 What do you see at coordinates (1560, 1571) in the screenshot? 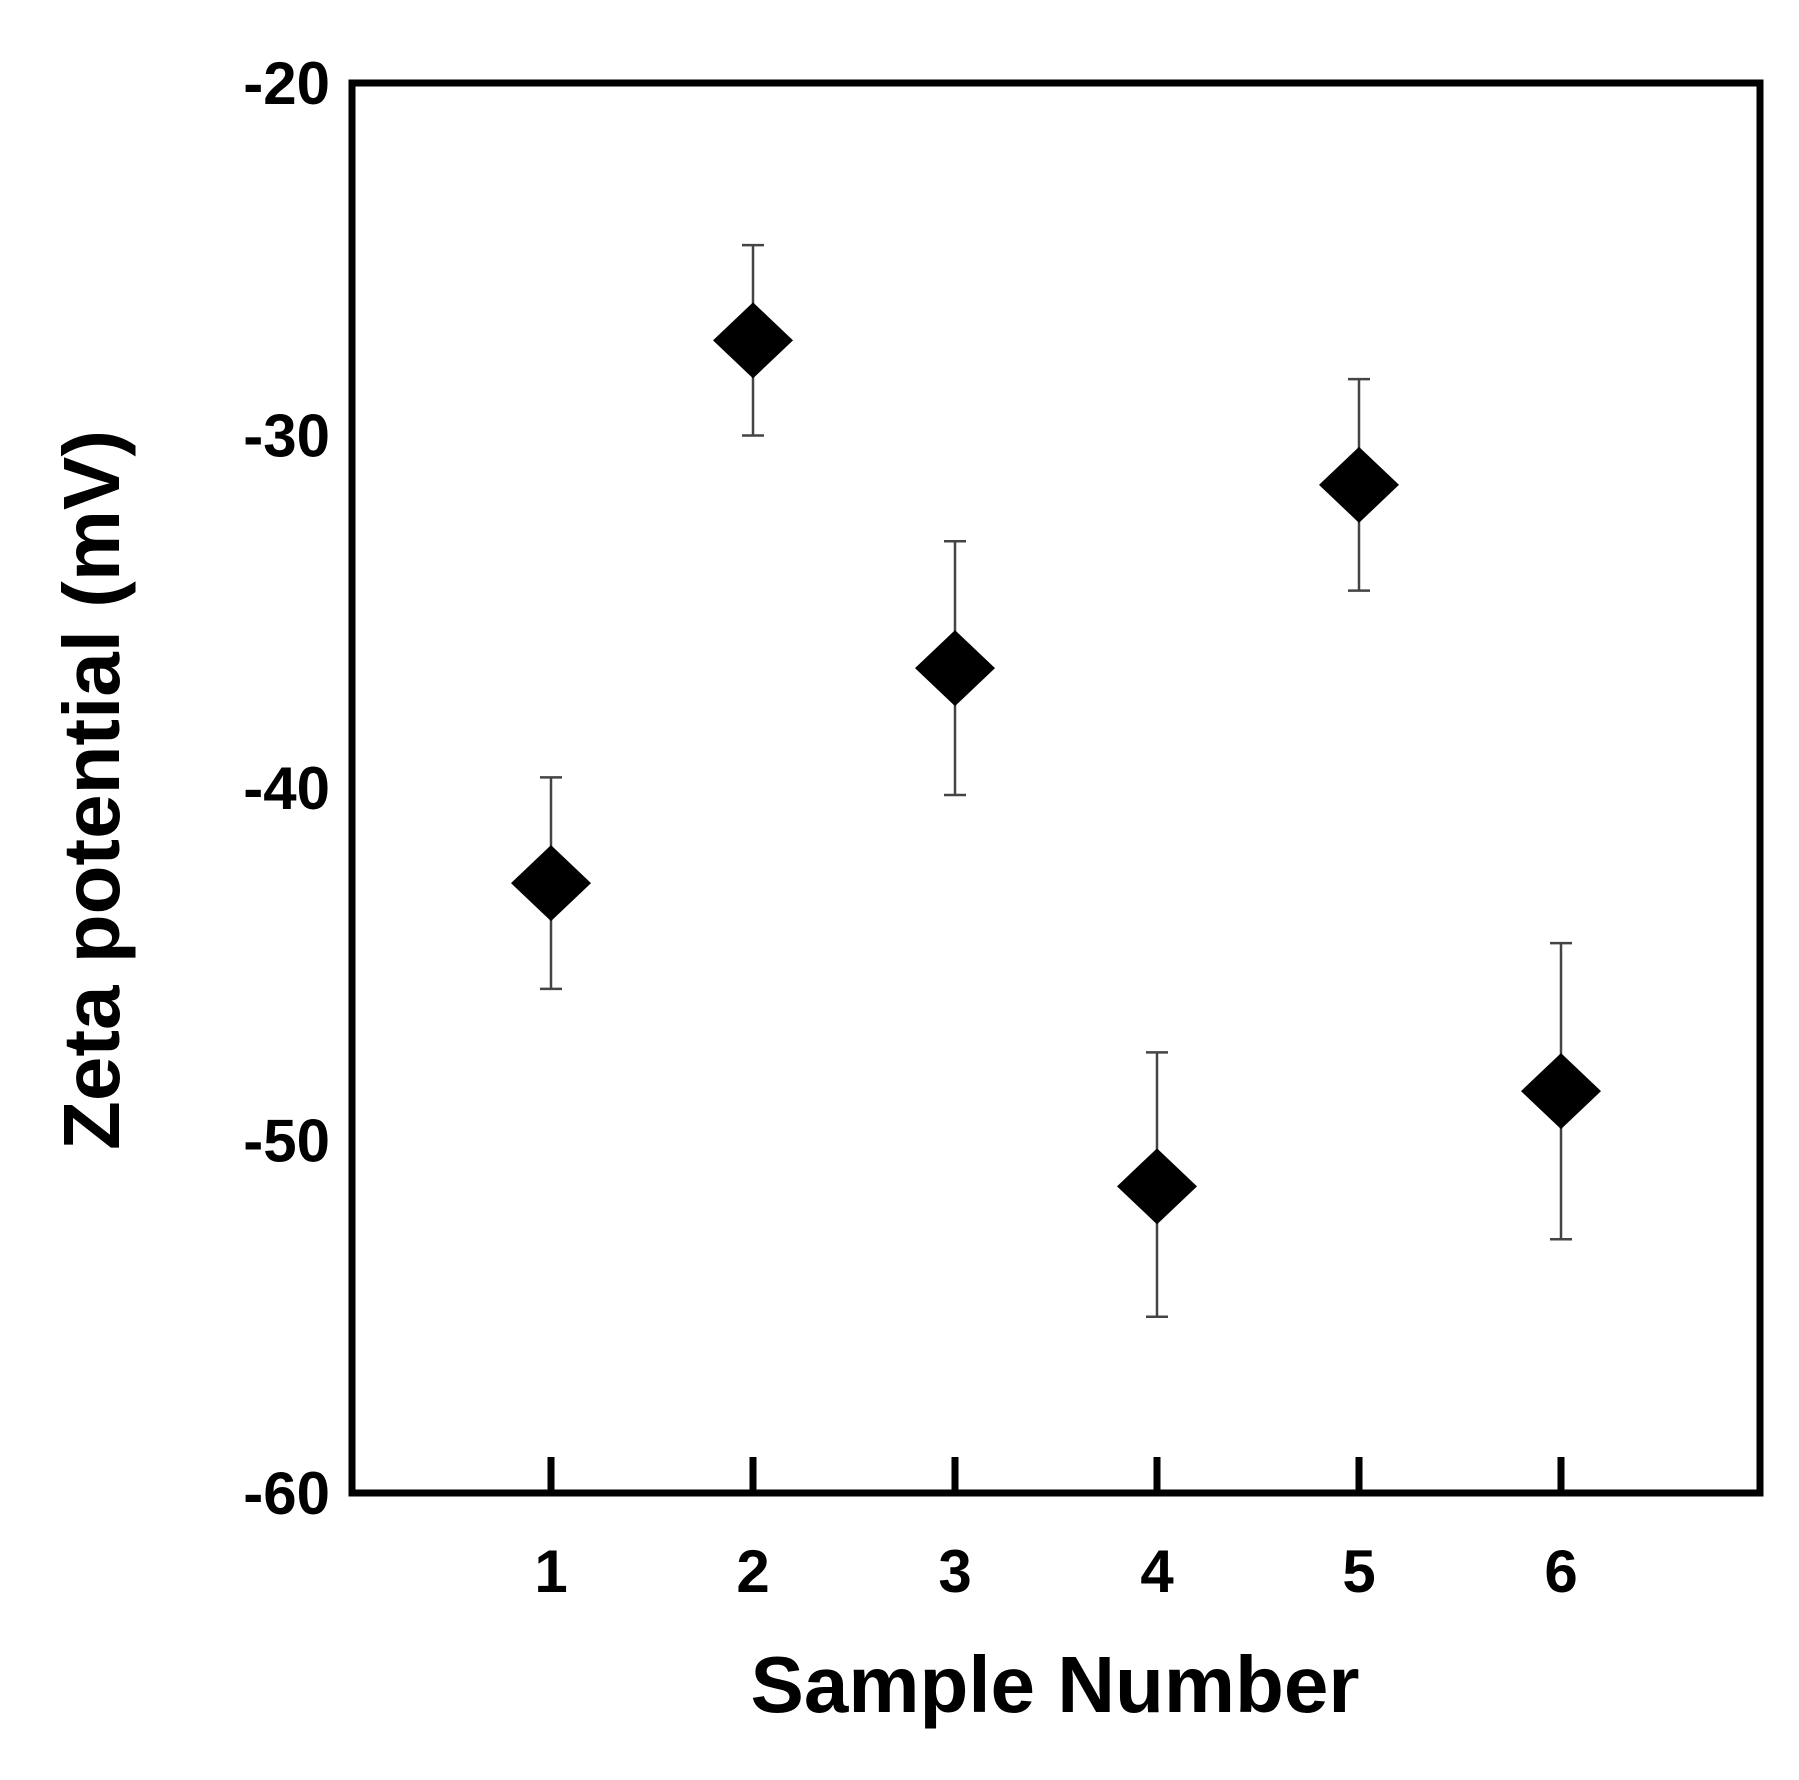
I see `x-tick-label: 6` at bounding box center [1560, 1571].